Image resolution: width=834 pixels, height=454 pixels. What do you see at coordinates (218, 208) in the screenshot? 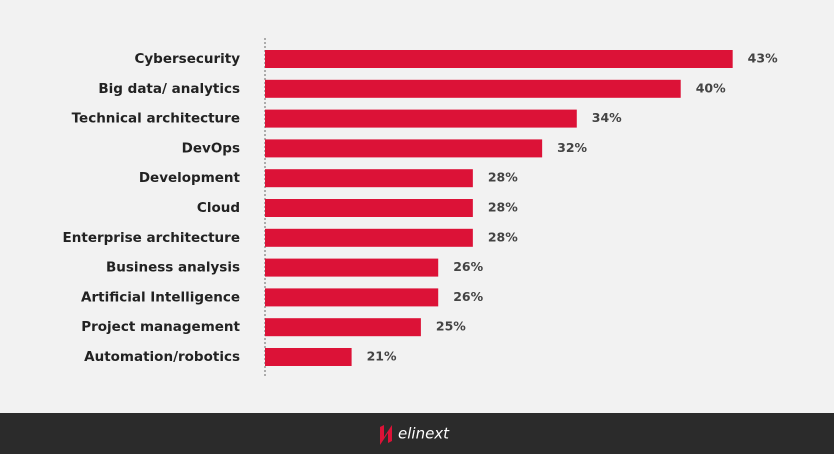
I see `category-label: Cloud` at bounding box center [218, 208].